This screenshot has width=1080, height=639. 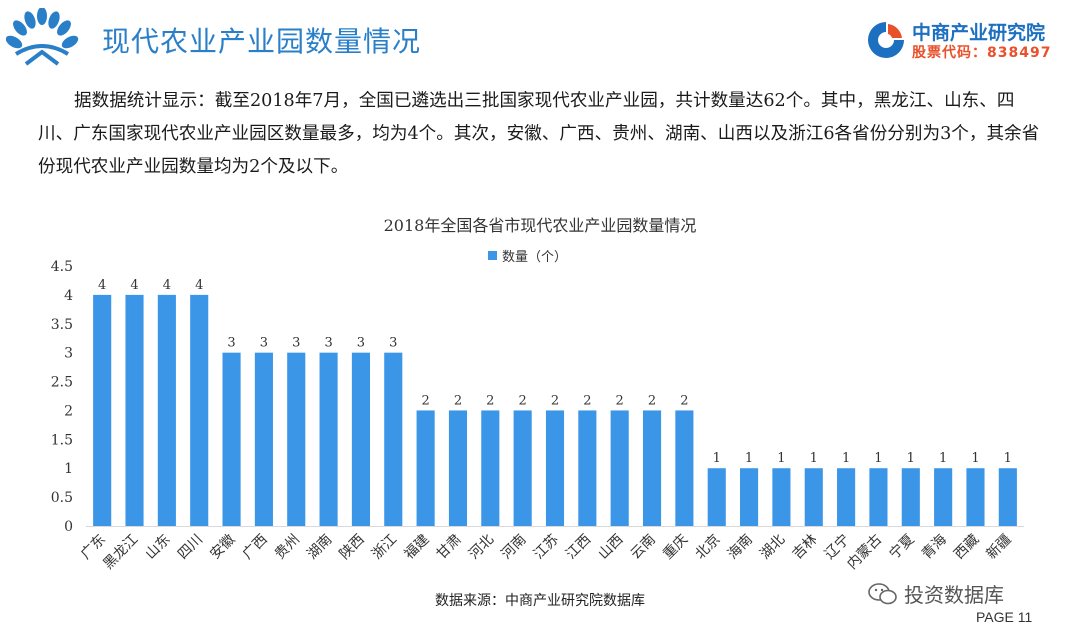 What do you see at coordinates (772, 547) in the screenshot?
I see `x-tick-label: 湖北` at bounding box center [772, 547].